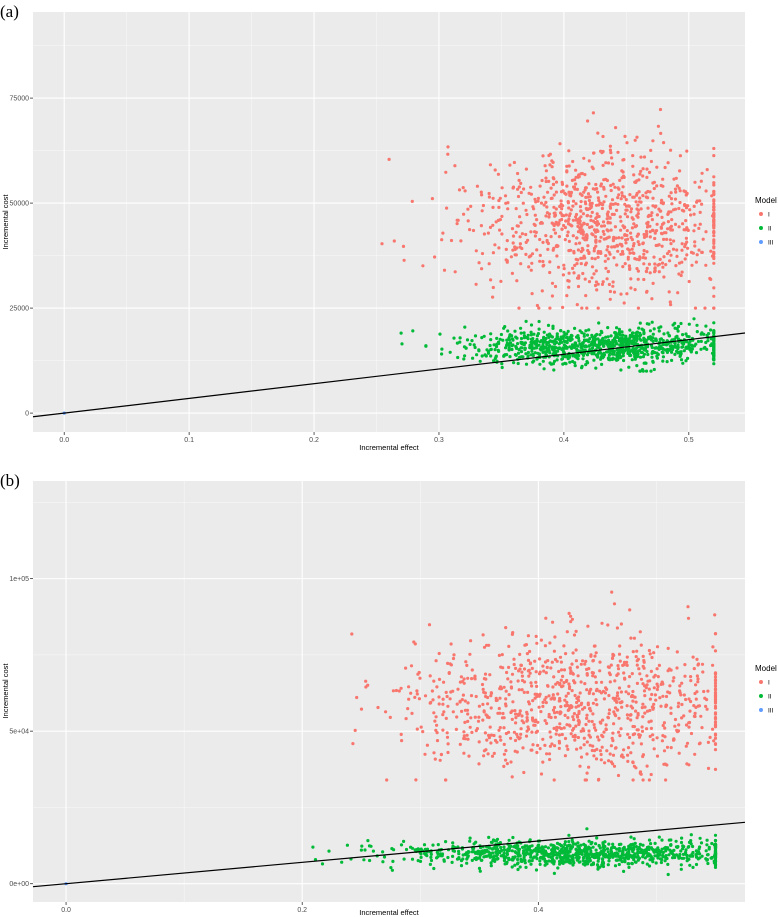 The width and height of the screenshot is (778, 917). Describe the element at coordinates (389, 912) in the screenshot. I see `panel-b-x-axis-title: Incremental effect` at that location.